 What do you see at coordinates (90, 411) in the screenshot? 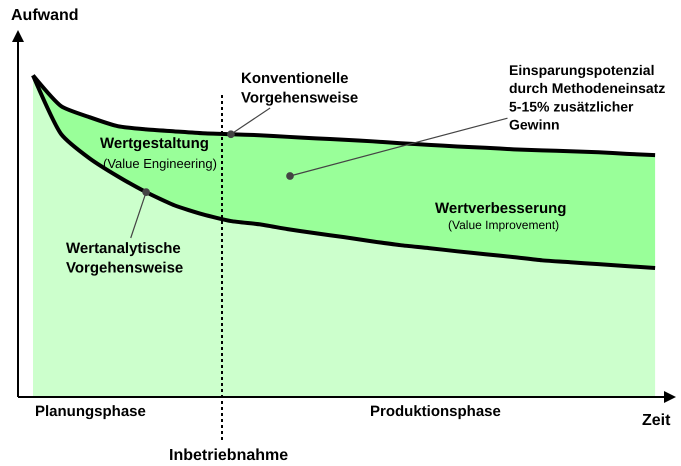
I see `text: Planungsphase` at bounding box center [90, 411].